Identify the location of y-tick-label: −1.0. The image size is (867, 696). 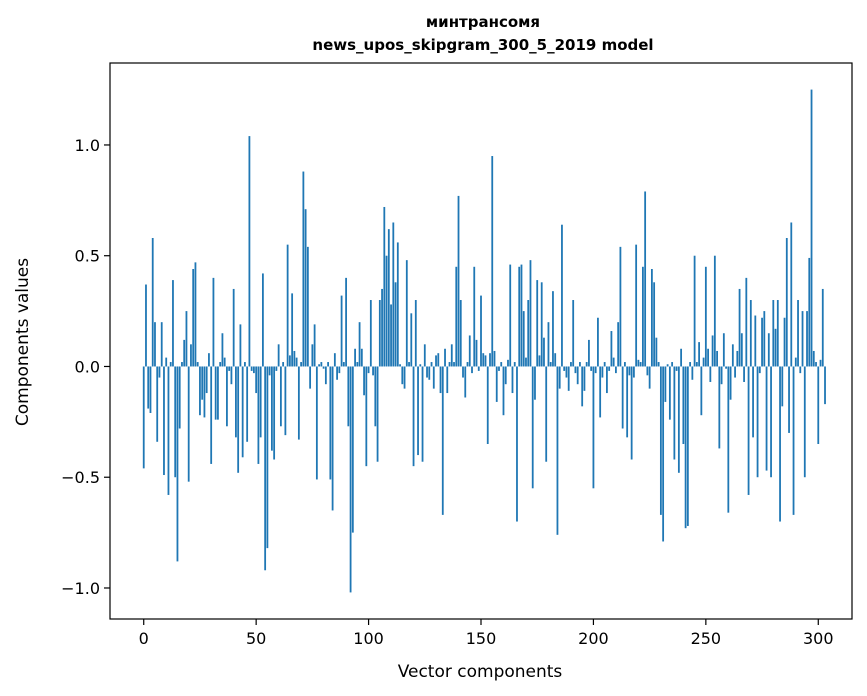
(80, 588).